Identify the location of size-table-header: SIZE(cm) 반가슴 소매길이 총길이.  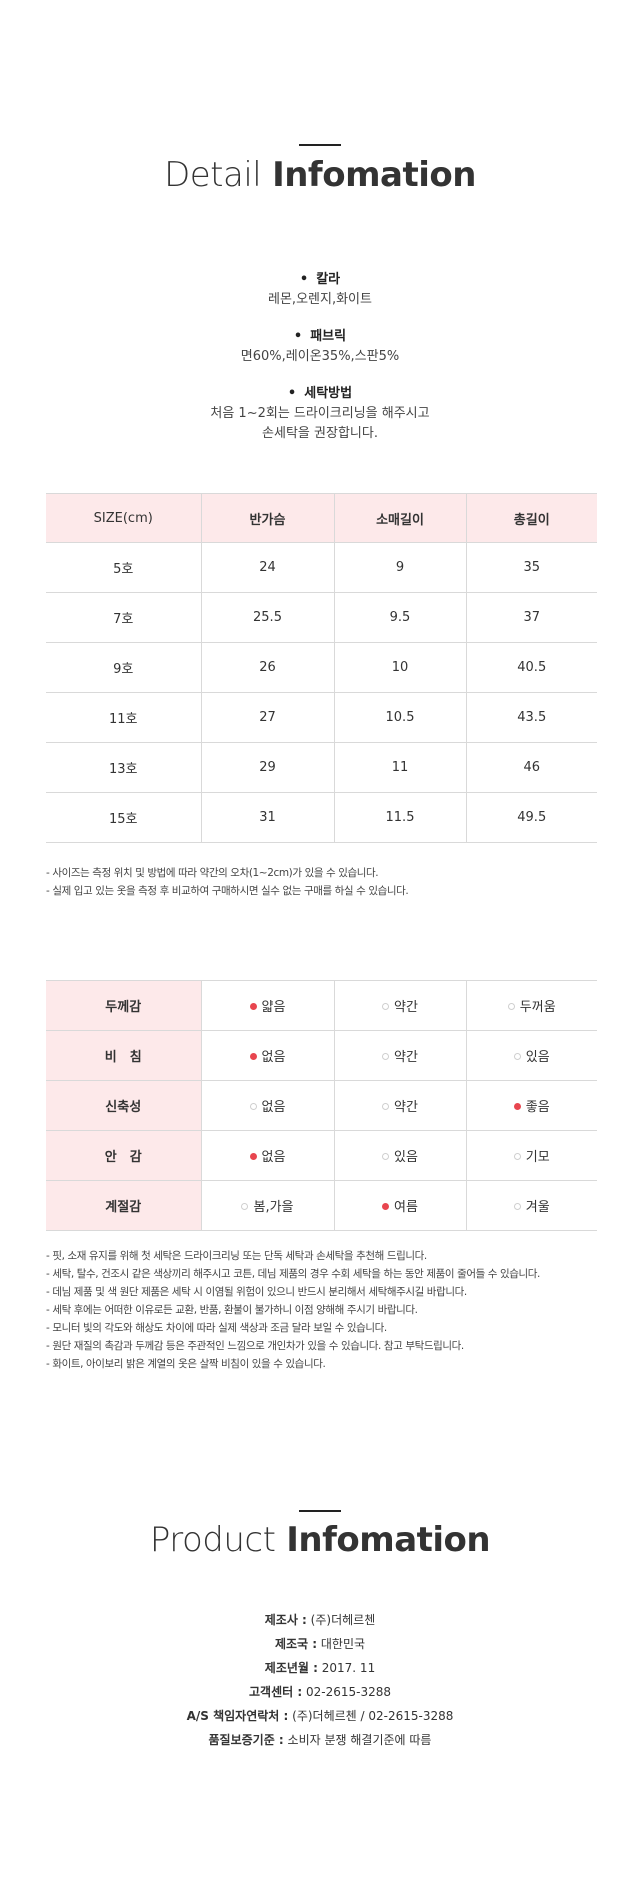
(321, 518).